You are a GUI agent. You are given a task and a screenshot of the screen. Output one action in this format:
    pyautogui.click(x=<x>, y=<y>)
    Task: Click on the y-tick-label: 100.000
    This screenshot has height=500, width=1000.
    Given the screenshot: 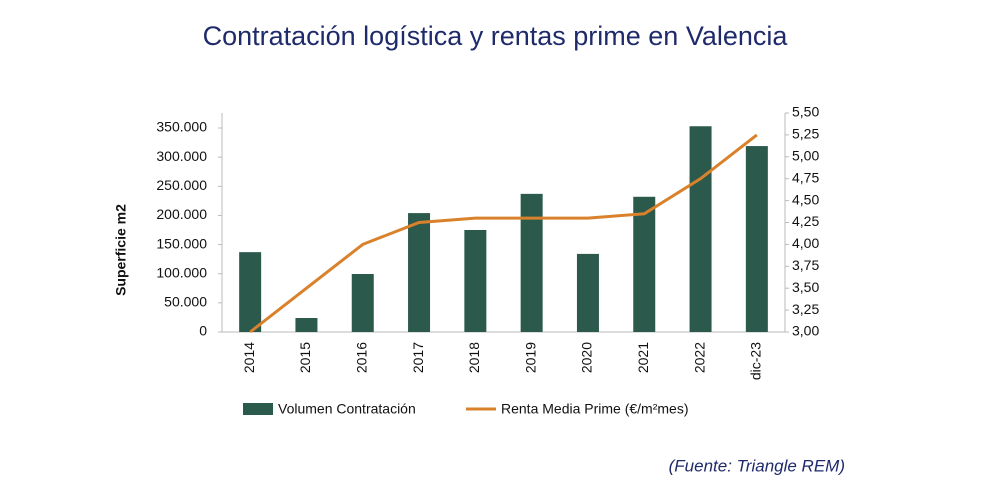 What is the action you would take?
    pyautogui.click(x=181, y=272)
    